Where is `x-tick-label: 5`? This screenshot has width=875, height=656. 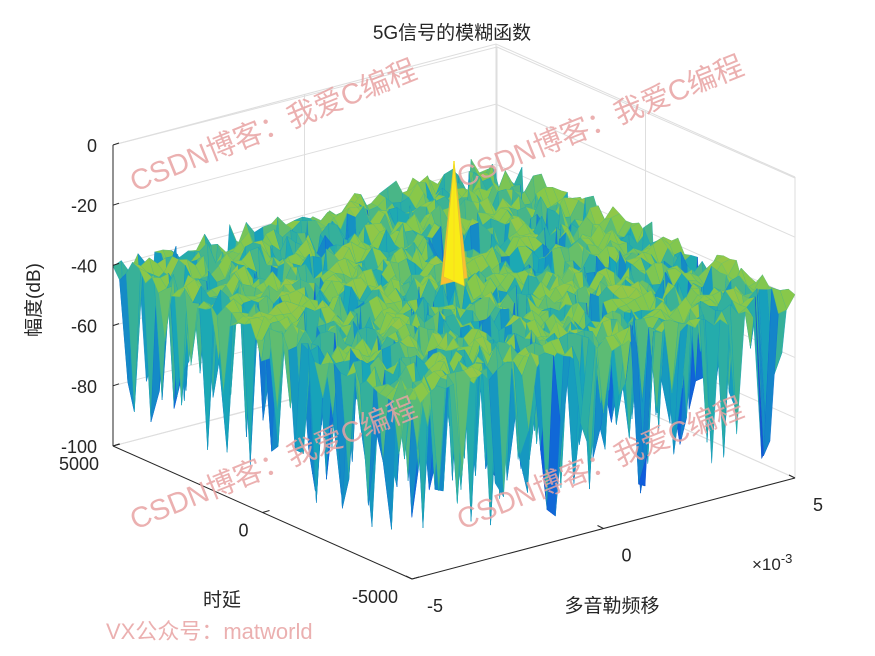 x-tick-label: 5 is located at coordinates (818, 505).